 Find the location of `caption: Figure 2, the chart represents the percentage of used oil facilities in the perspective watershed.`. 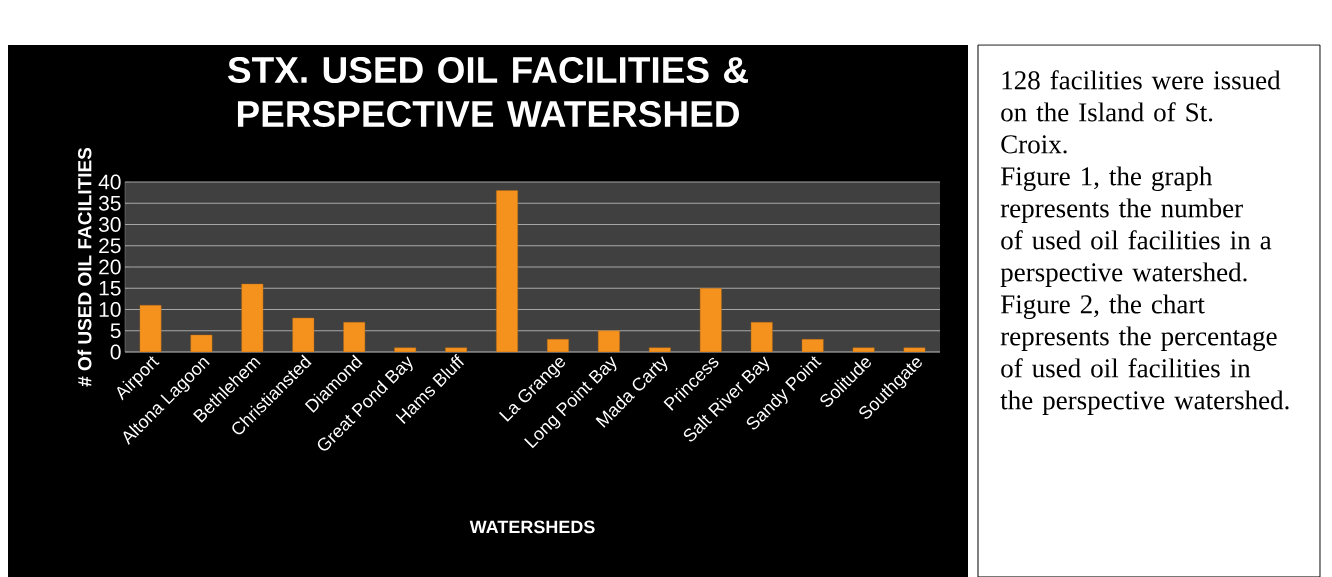

caption: Figure 2, the chart represents the percentage of used oil facilities in the perspective watershed. is located at coordinates (1144, 354).